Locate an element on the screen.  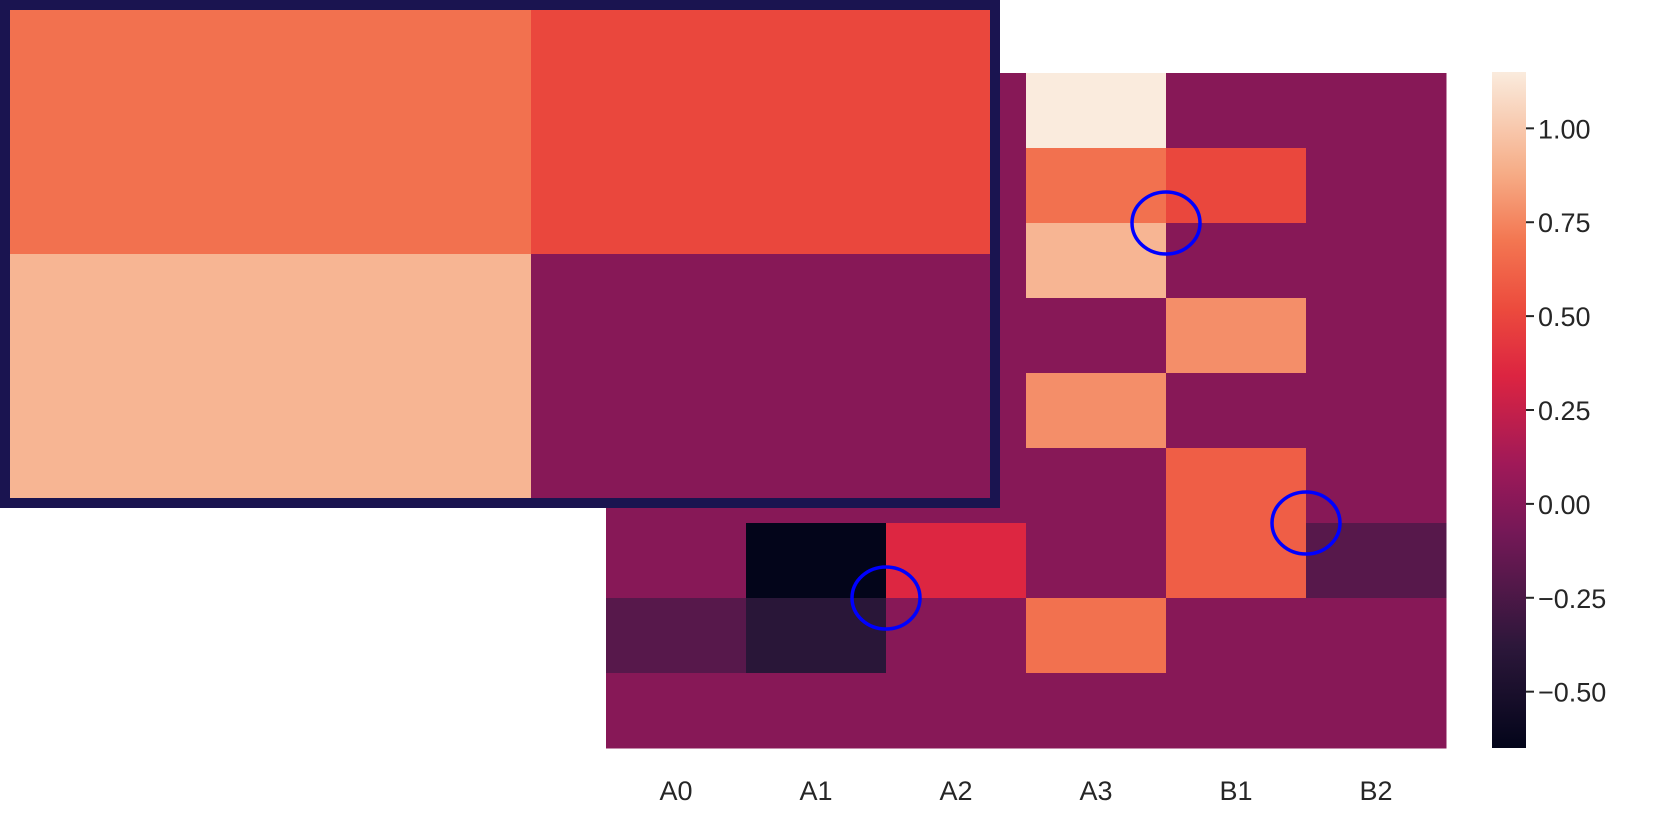
x-tick-label: A3 is located at coordinates (1095, 791).